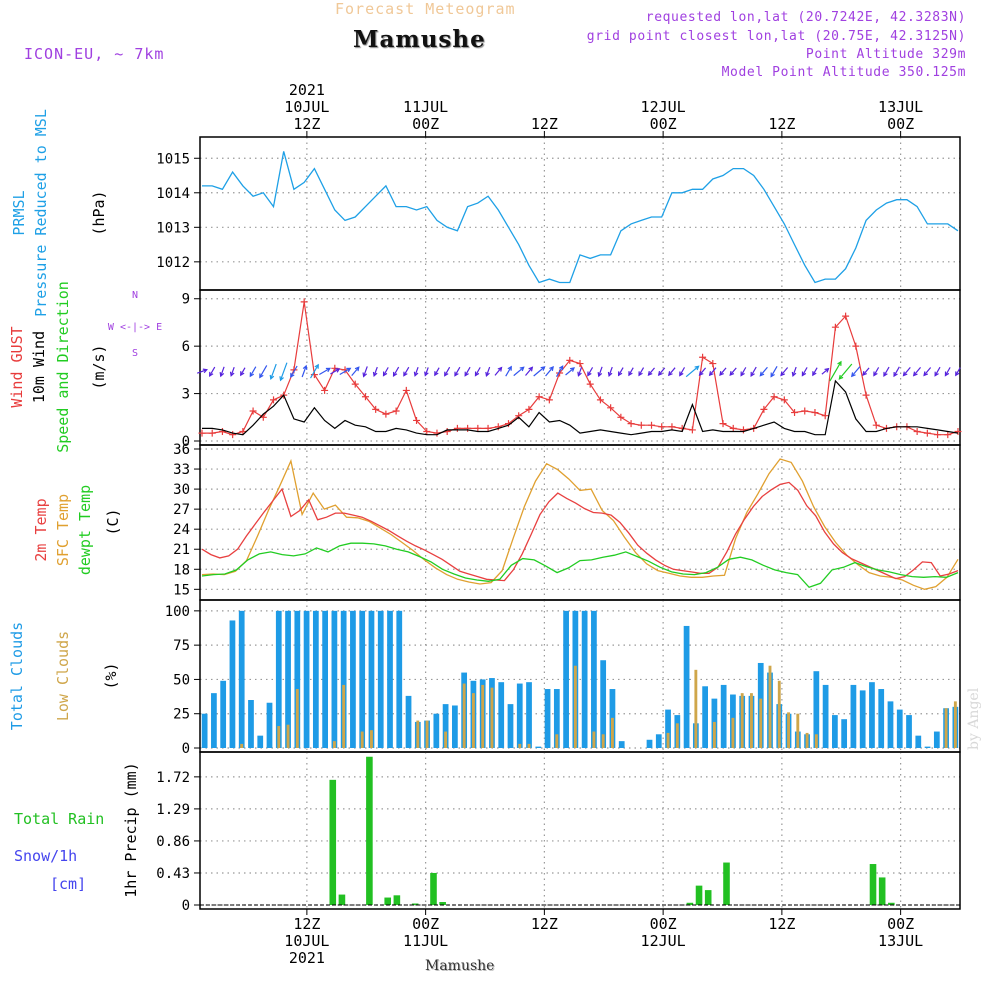 This screenshot has height=1000, width=1000. What do you see at coordinates (17, 366) in the screenshot?
I see `ylabel-gust: Wind GUST` at bounding box center [17, 366].